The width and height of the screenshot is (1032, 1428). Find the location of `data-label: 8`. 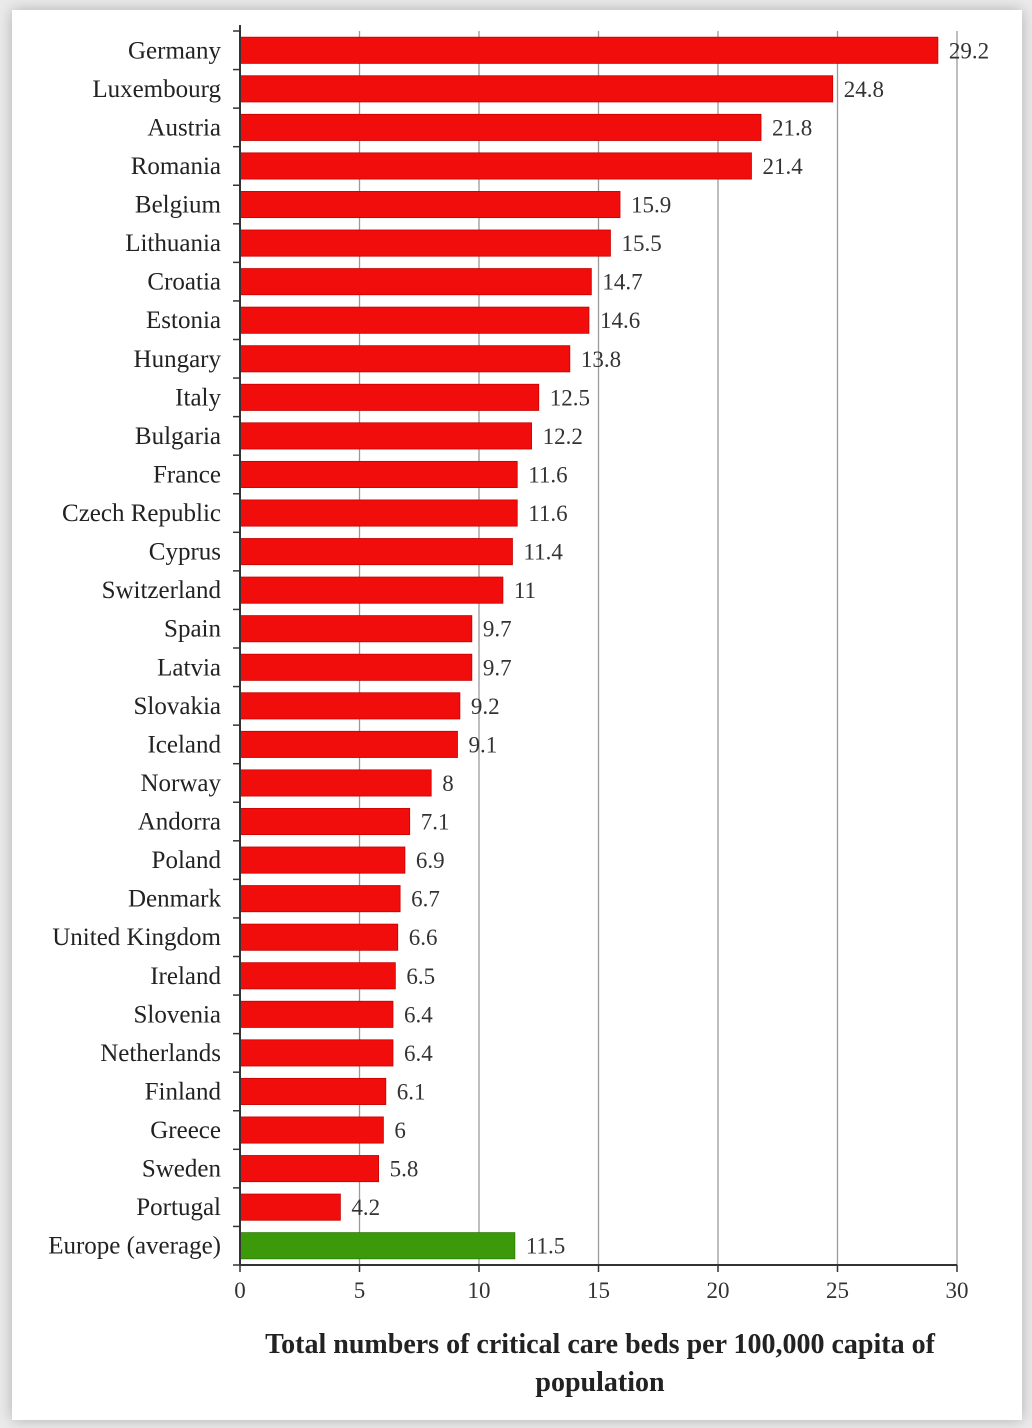

data-label: 8 is located at coordinates (448, 783).